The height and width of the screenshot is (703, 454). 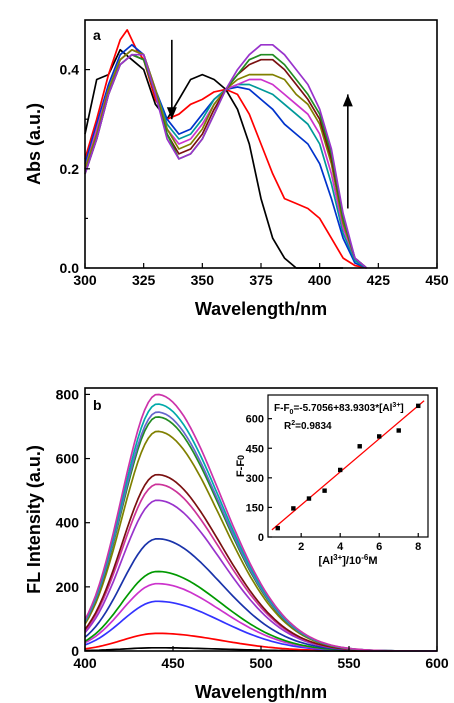 What do you see at coordinates (437, 663) in the screenshot?
I see `x-tick-label: 600` at bounding box center [437, 663].